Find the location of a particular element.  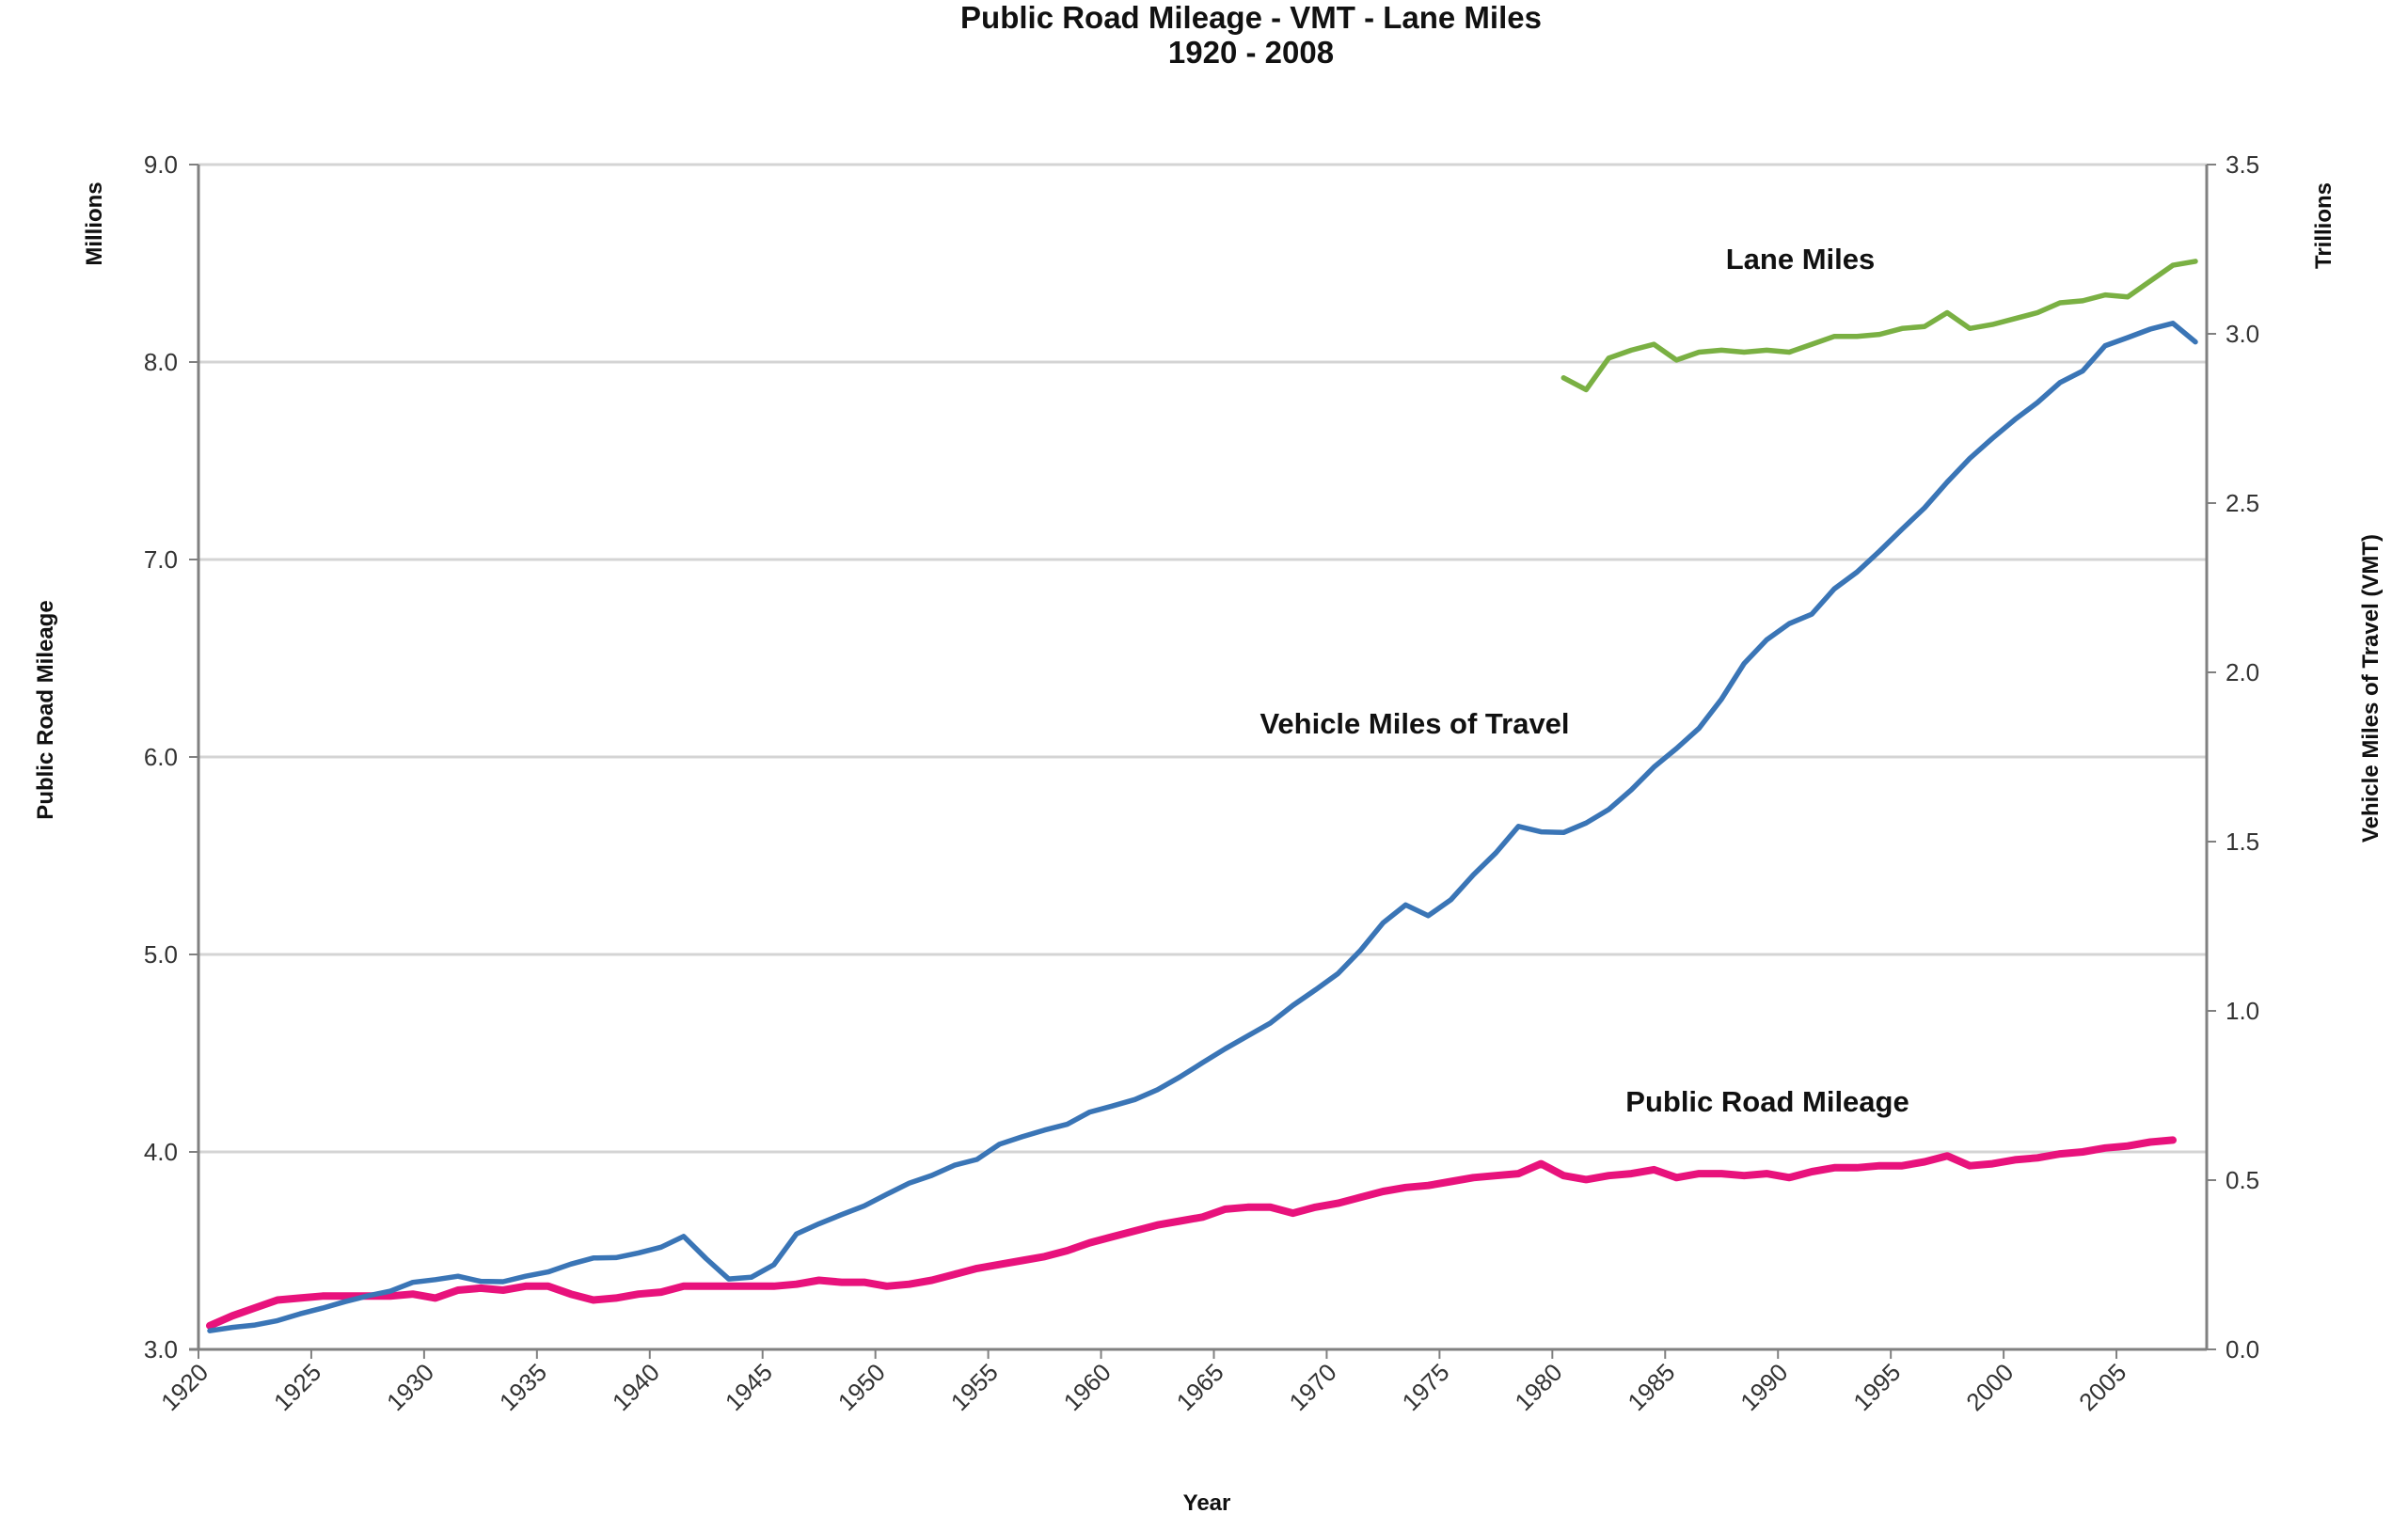

x-tick-label: 1960 is located at coordinates (1088, 1387).